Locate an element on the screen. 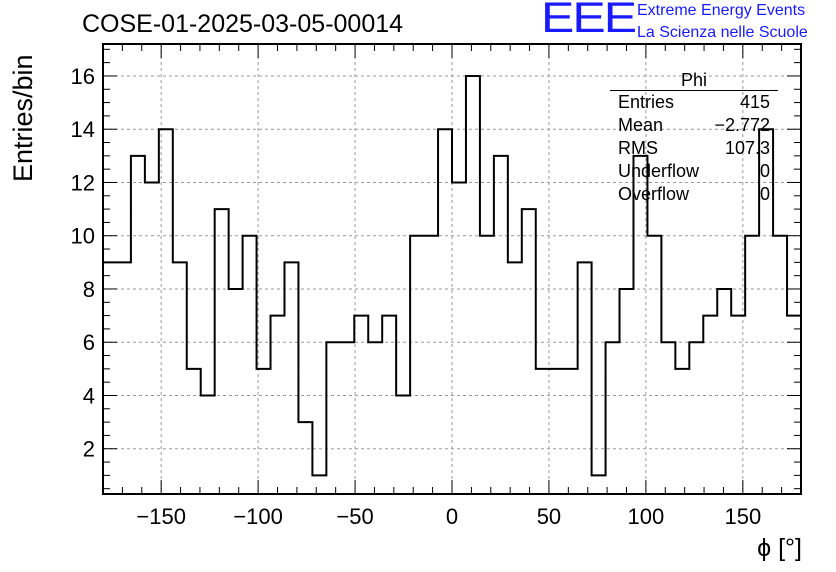 Image resolution: width=836 pixels, height=572 pixels. stats-label: Mean is located at coordinates (641, 125).